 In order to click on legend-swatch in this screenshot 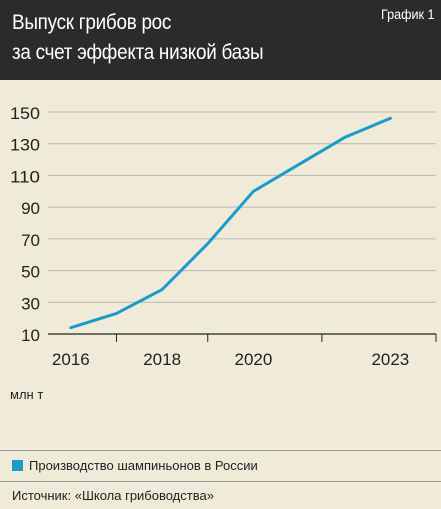, I will do `click(17, 465)`.